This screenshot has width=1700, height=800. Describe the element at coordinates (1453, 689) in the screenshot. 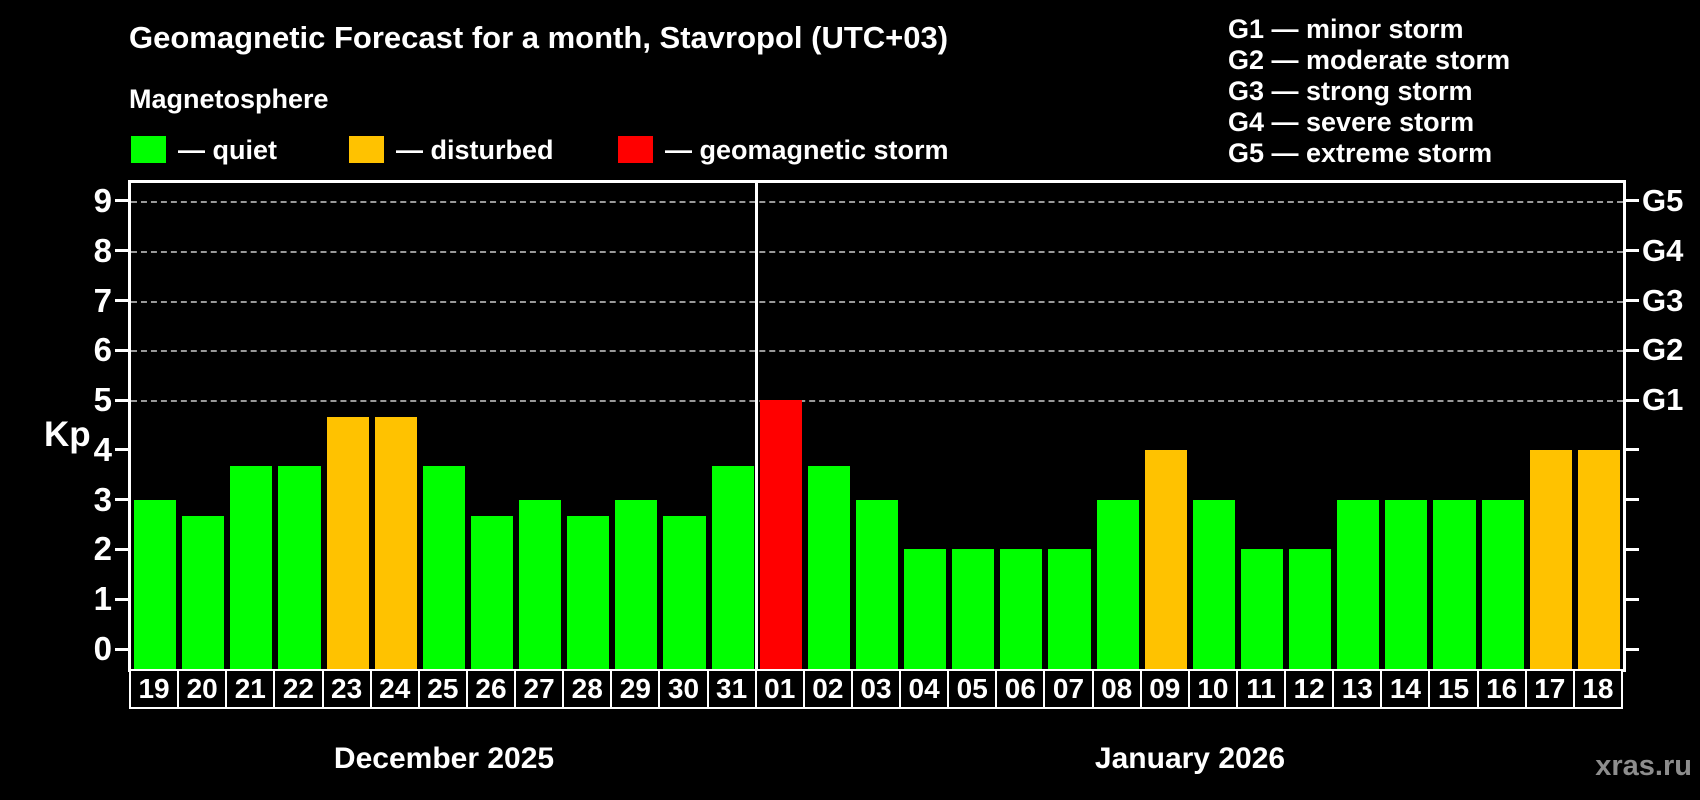

I see `day-label-jan-15: 15` at that location.